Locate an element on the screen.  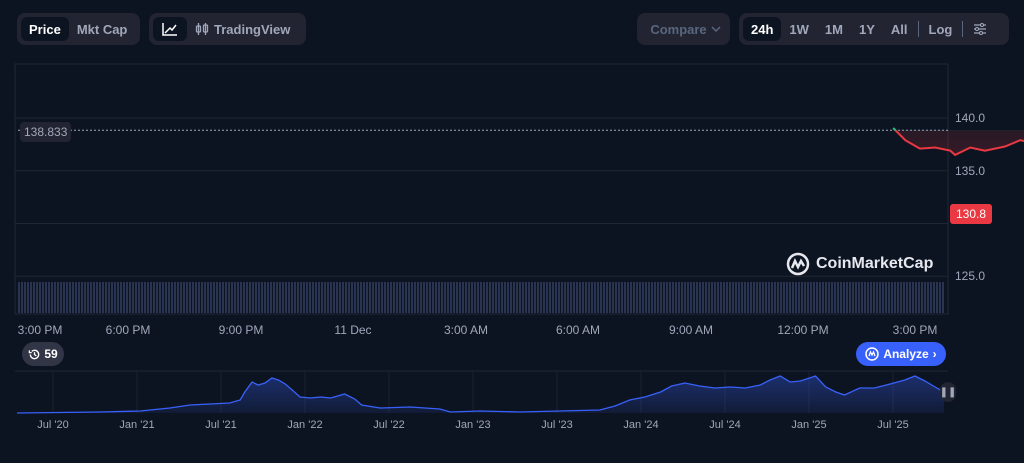
history-icon is located at coordinates (34, 354).